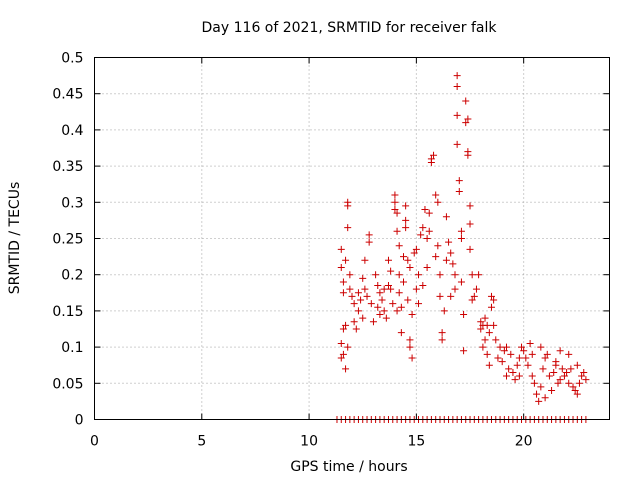  What do you see at coordinates (524, 442) in the screenshot?
I see `x-tick-label: 20` at bounding box center [524, 442].